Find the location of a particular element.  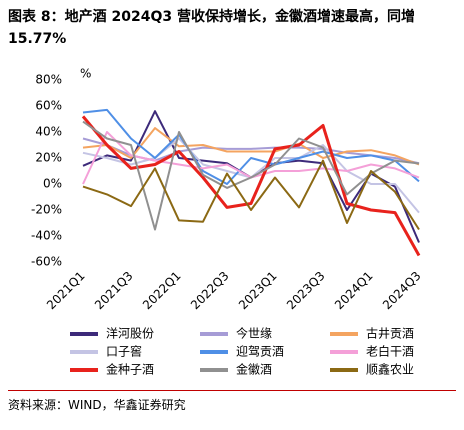

chart-title: 图表 8：地产酒 2024Q3 营收保持增长，金徽酒增速最高，同增 15.77% is located at coordinates (211, 28).